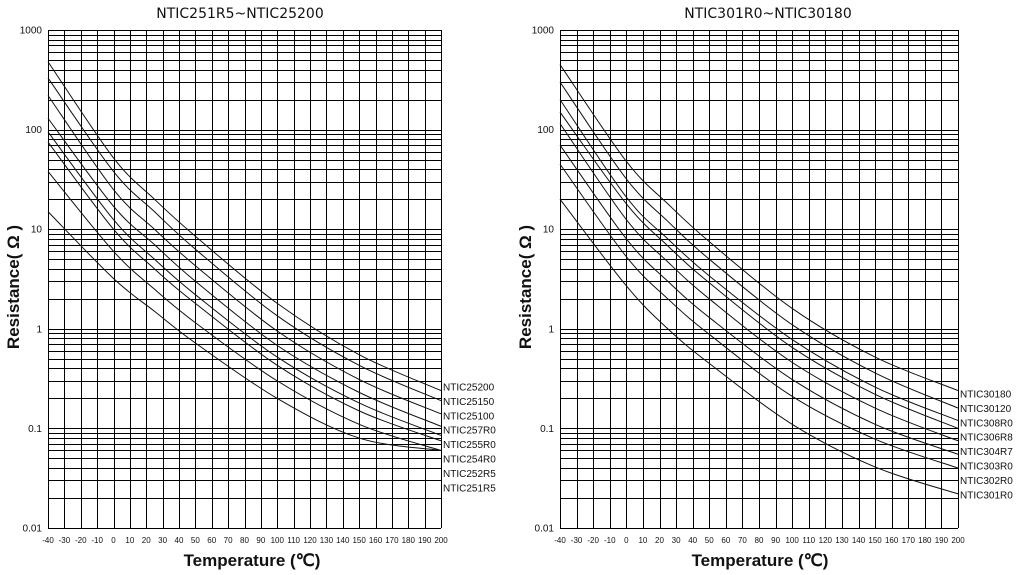 The width and height of the screenshot is (1024, 575). I want to click on left-legend-label: NTIC25100, so click(469, 416).